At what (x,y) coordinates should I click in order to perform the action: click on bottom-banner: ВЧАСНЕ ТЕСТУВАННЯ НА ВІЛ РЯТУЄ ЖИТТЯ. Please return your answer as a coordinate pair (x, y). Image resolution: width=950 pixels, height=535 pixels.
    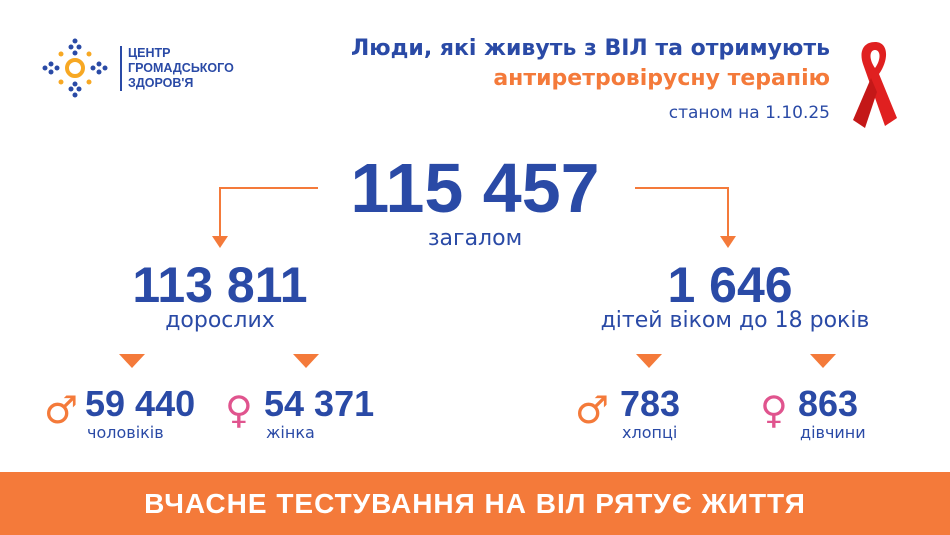
    Looking at the image, I should click on (475, 503).